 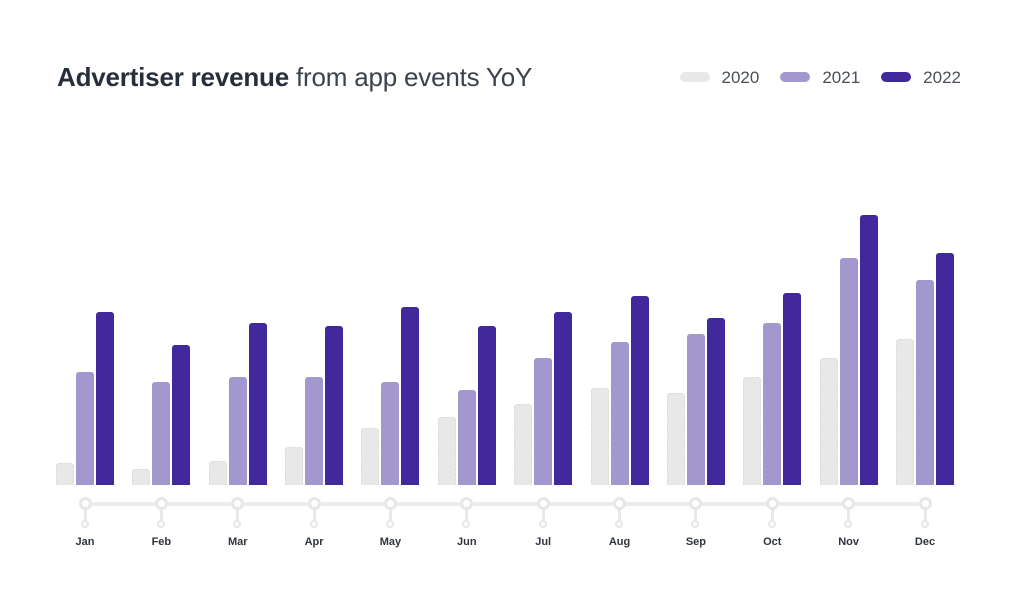 What do you see at coordinates (619, 524) in the screenshot?
I see `axis-node-dot-aug` at bounding box center [619, 524].